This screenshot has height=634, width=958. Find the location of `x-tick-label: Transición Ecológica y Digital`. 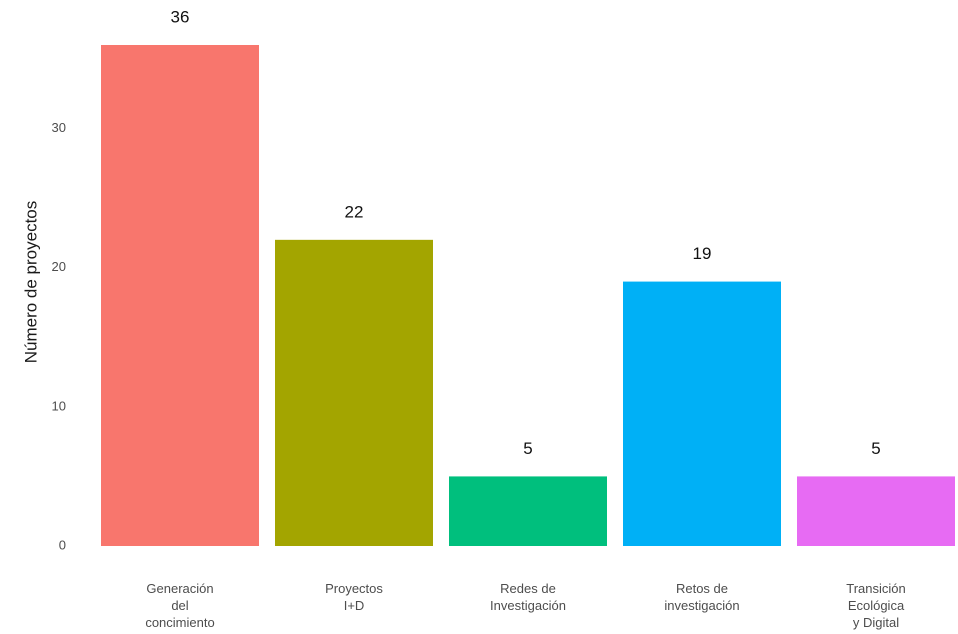

x-tick-label: Transición Ecológica y Digital is located at coordinates (876, 605).